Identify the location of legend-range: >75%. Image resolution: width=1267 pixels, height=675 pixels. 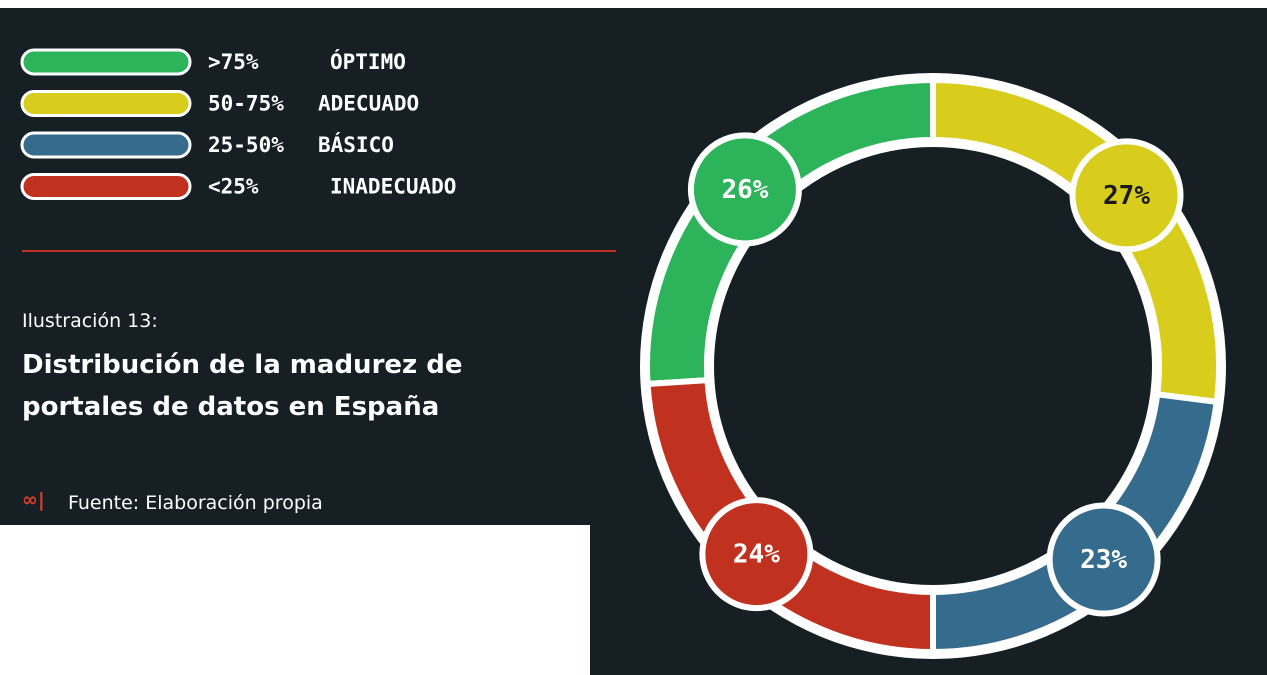
(233, 62).